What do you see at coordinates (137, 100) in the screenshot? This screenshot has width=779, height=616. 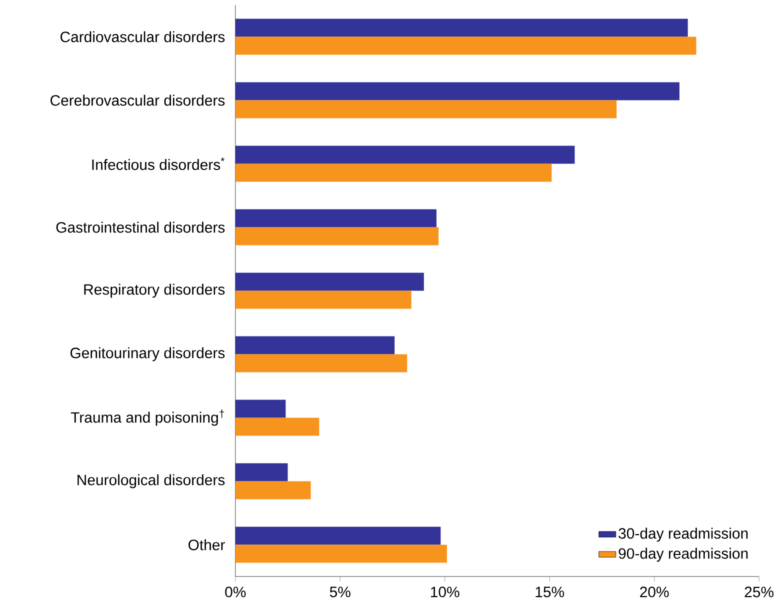 I see `y-tick-label: Cerebrovascular disorders` at bounding box center [137, 100].